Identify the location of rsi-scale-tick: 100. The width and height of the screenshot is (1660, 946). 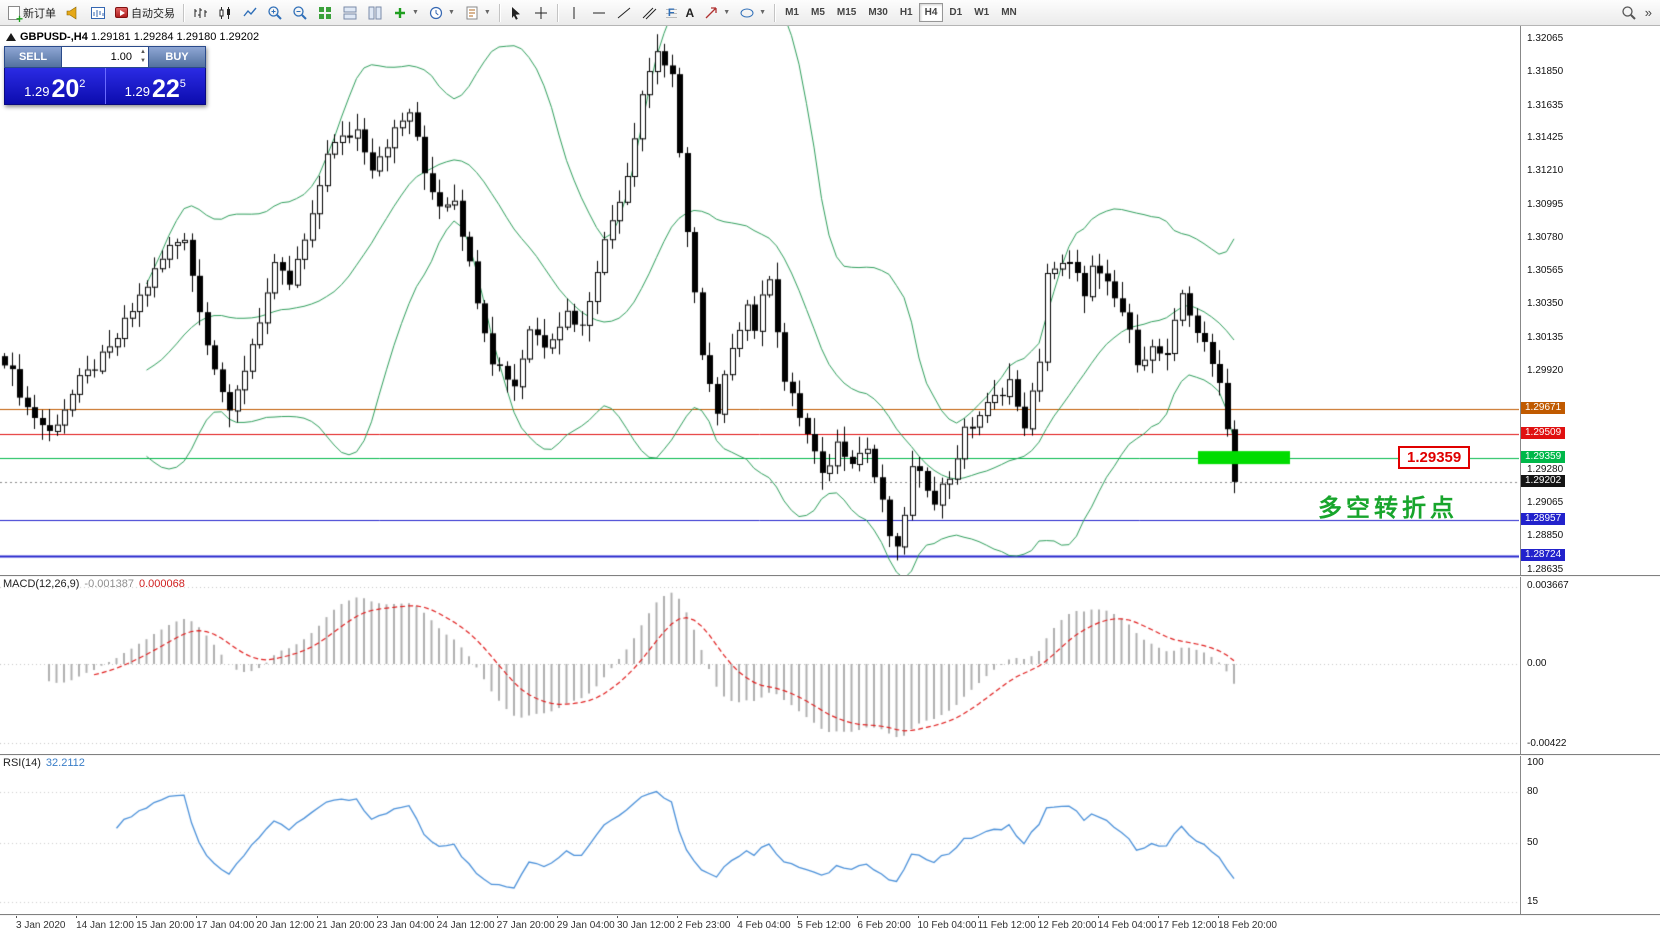
(1535, 762).